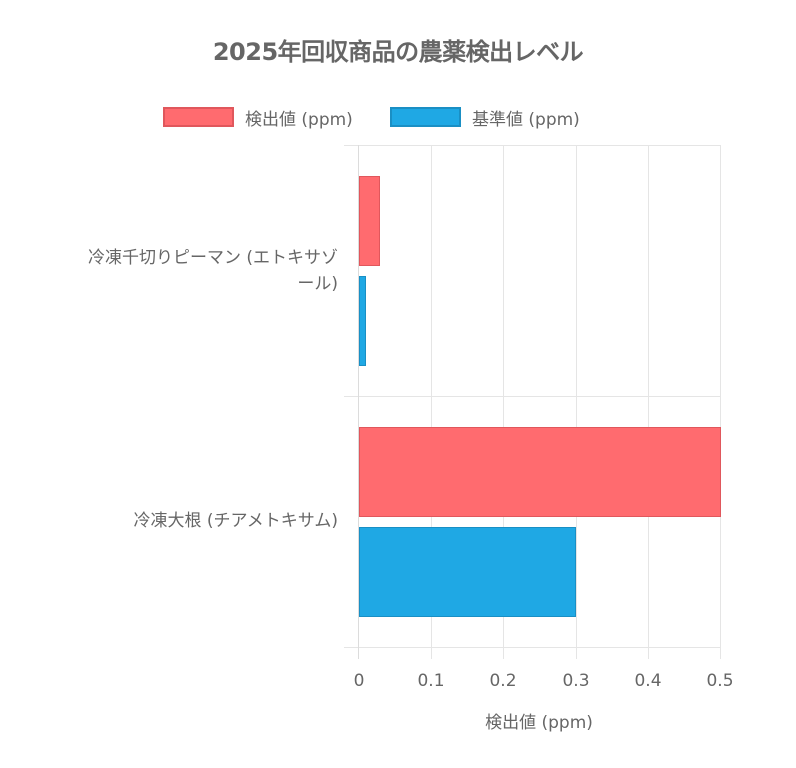 This screenshot has width=796, height=768. I want to click on bar-standard-daikon, so click(467, 572).